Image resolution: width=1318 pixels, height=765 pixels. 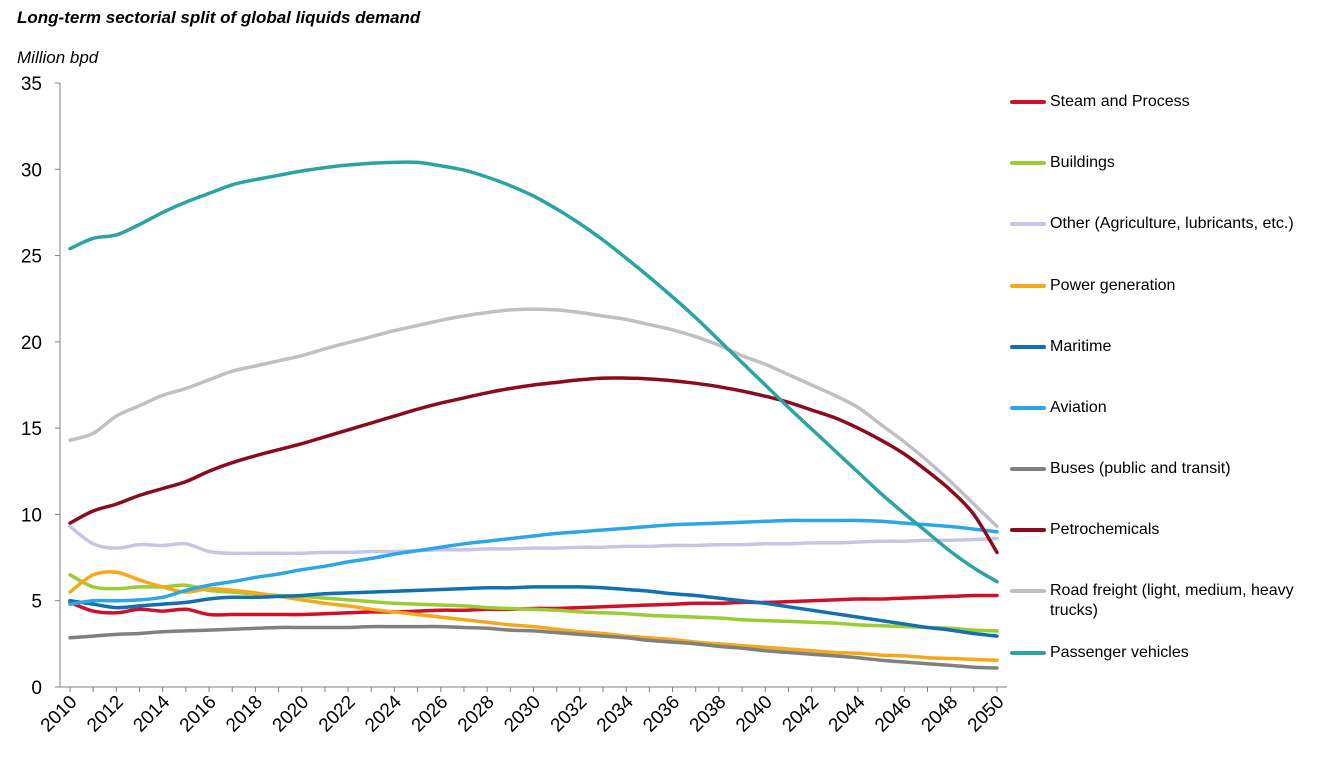 I want to click on series-line-aviation, so click(x=533, y=562).